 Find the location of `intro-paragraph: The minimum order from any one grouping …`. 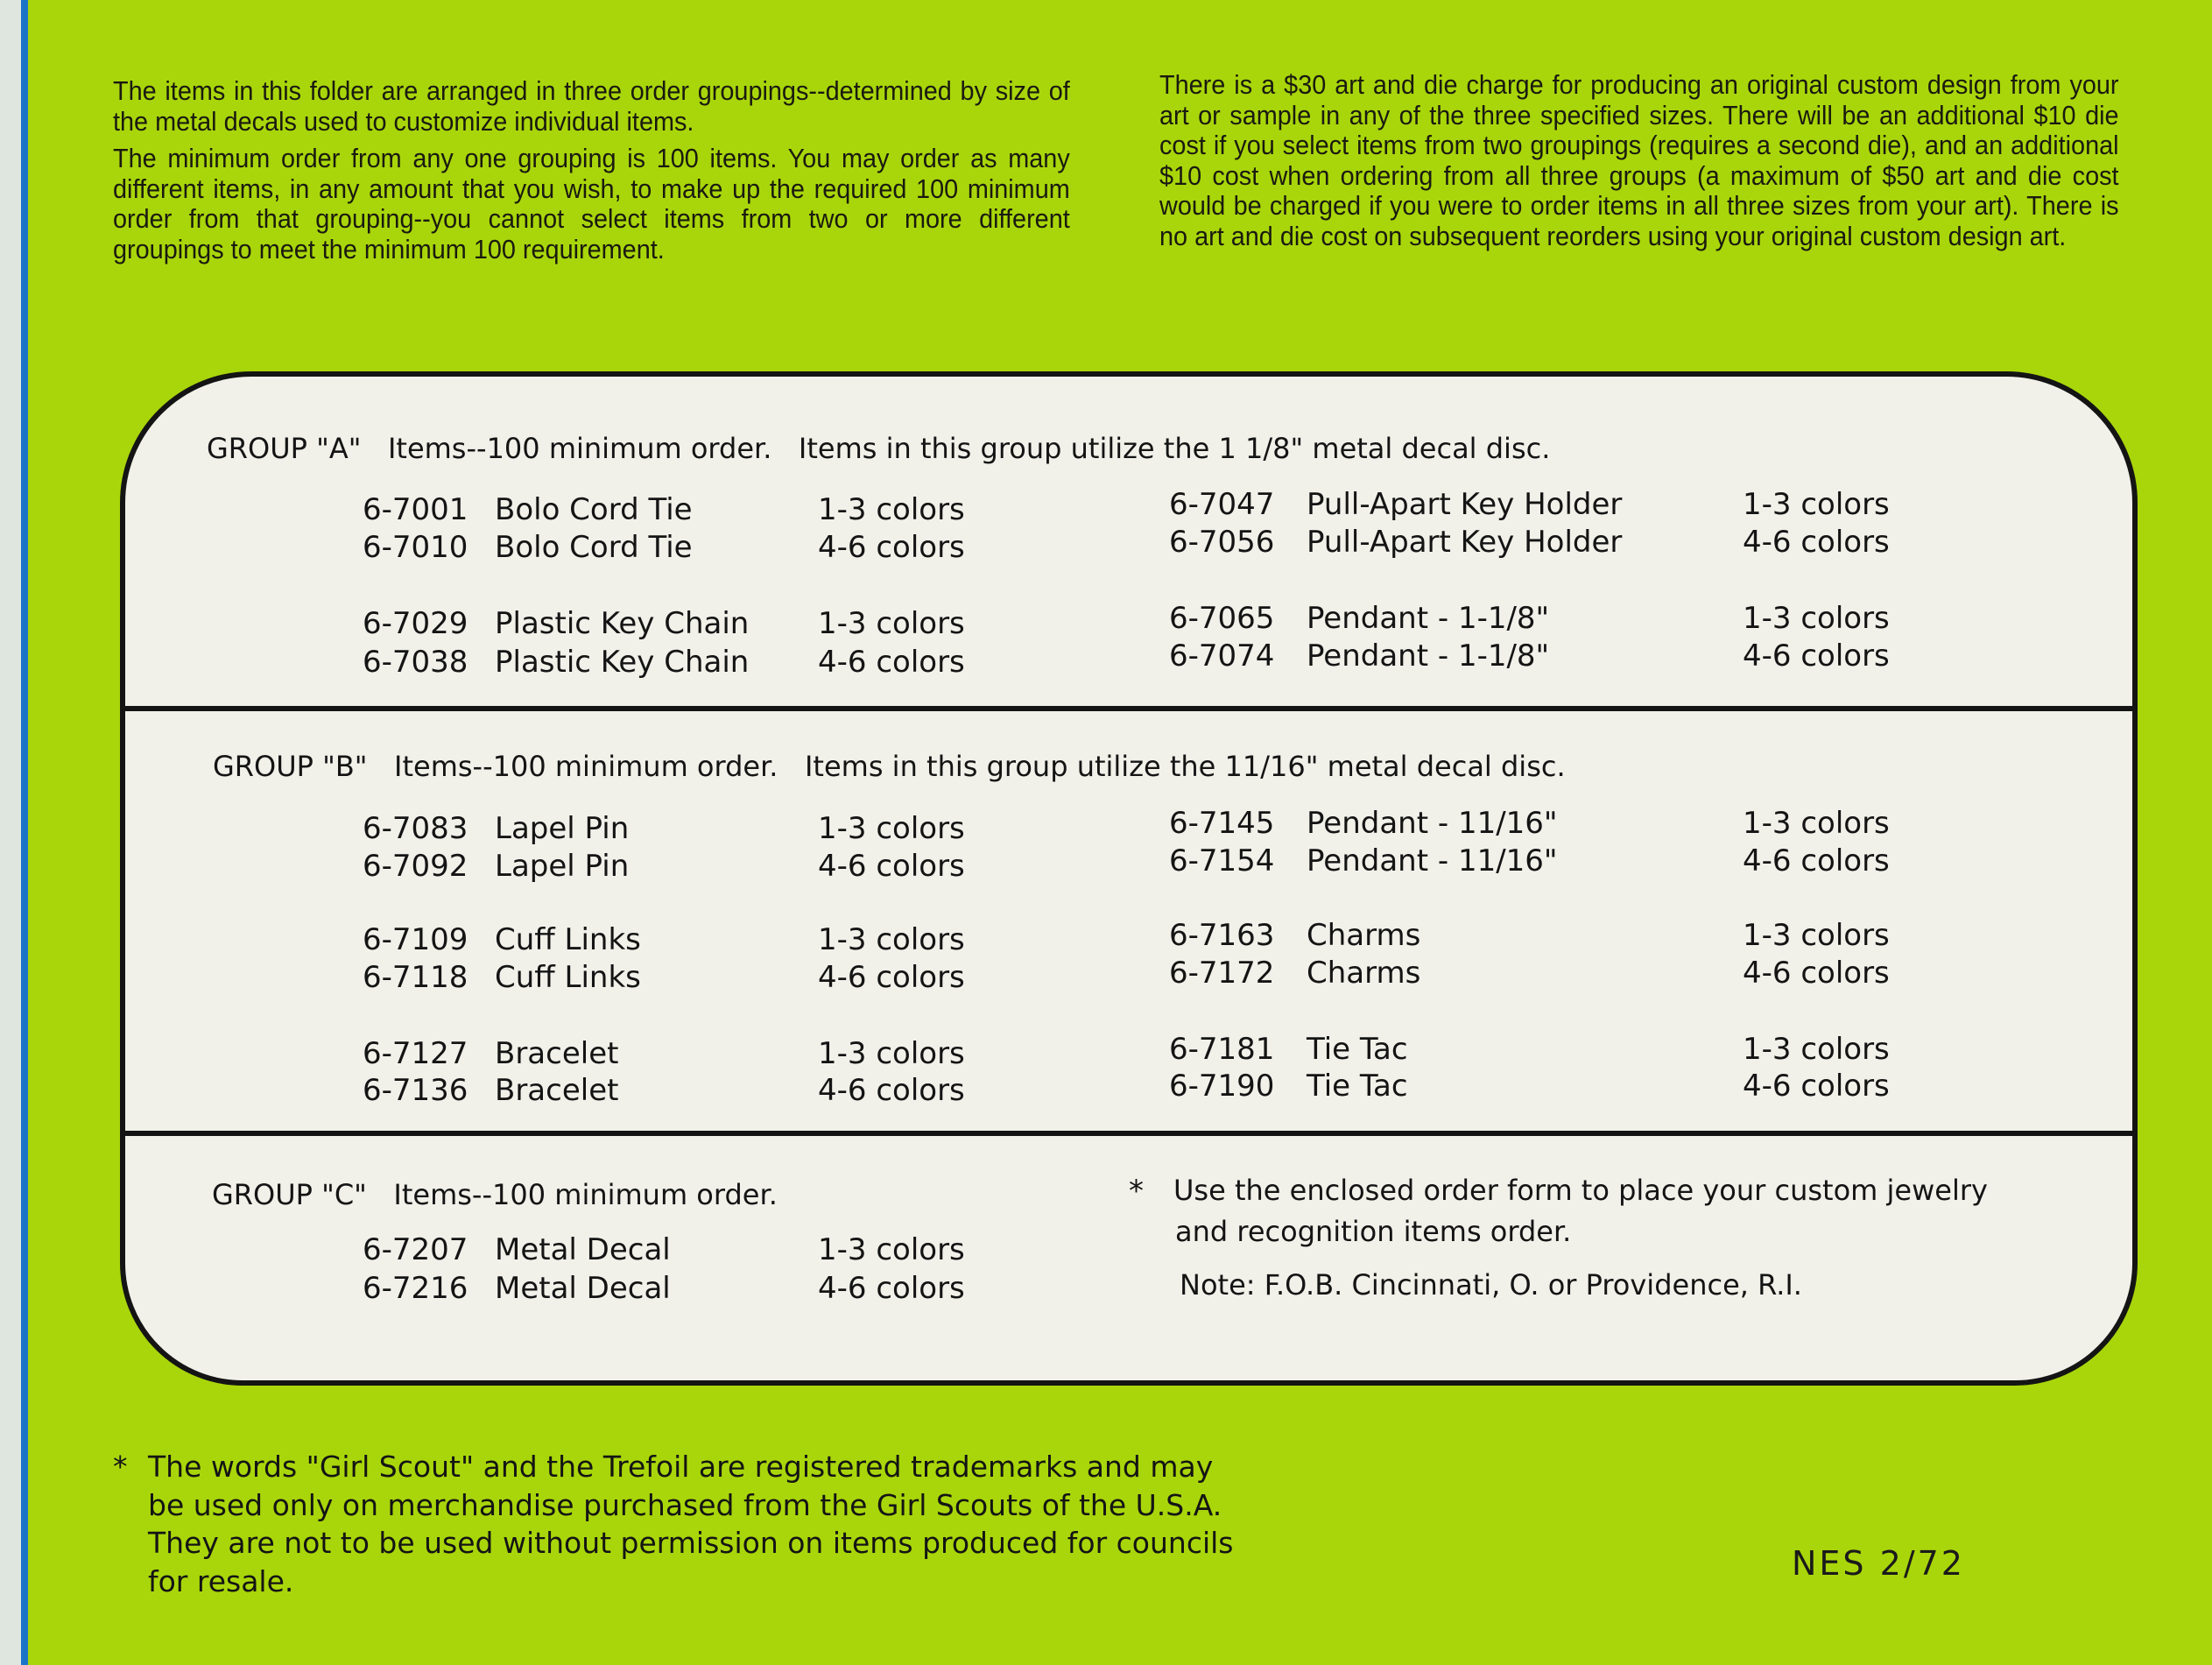

intro-paragraph: The minimum order from any one grouping … is located at coordinates (591, 204).